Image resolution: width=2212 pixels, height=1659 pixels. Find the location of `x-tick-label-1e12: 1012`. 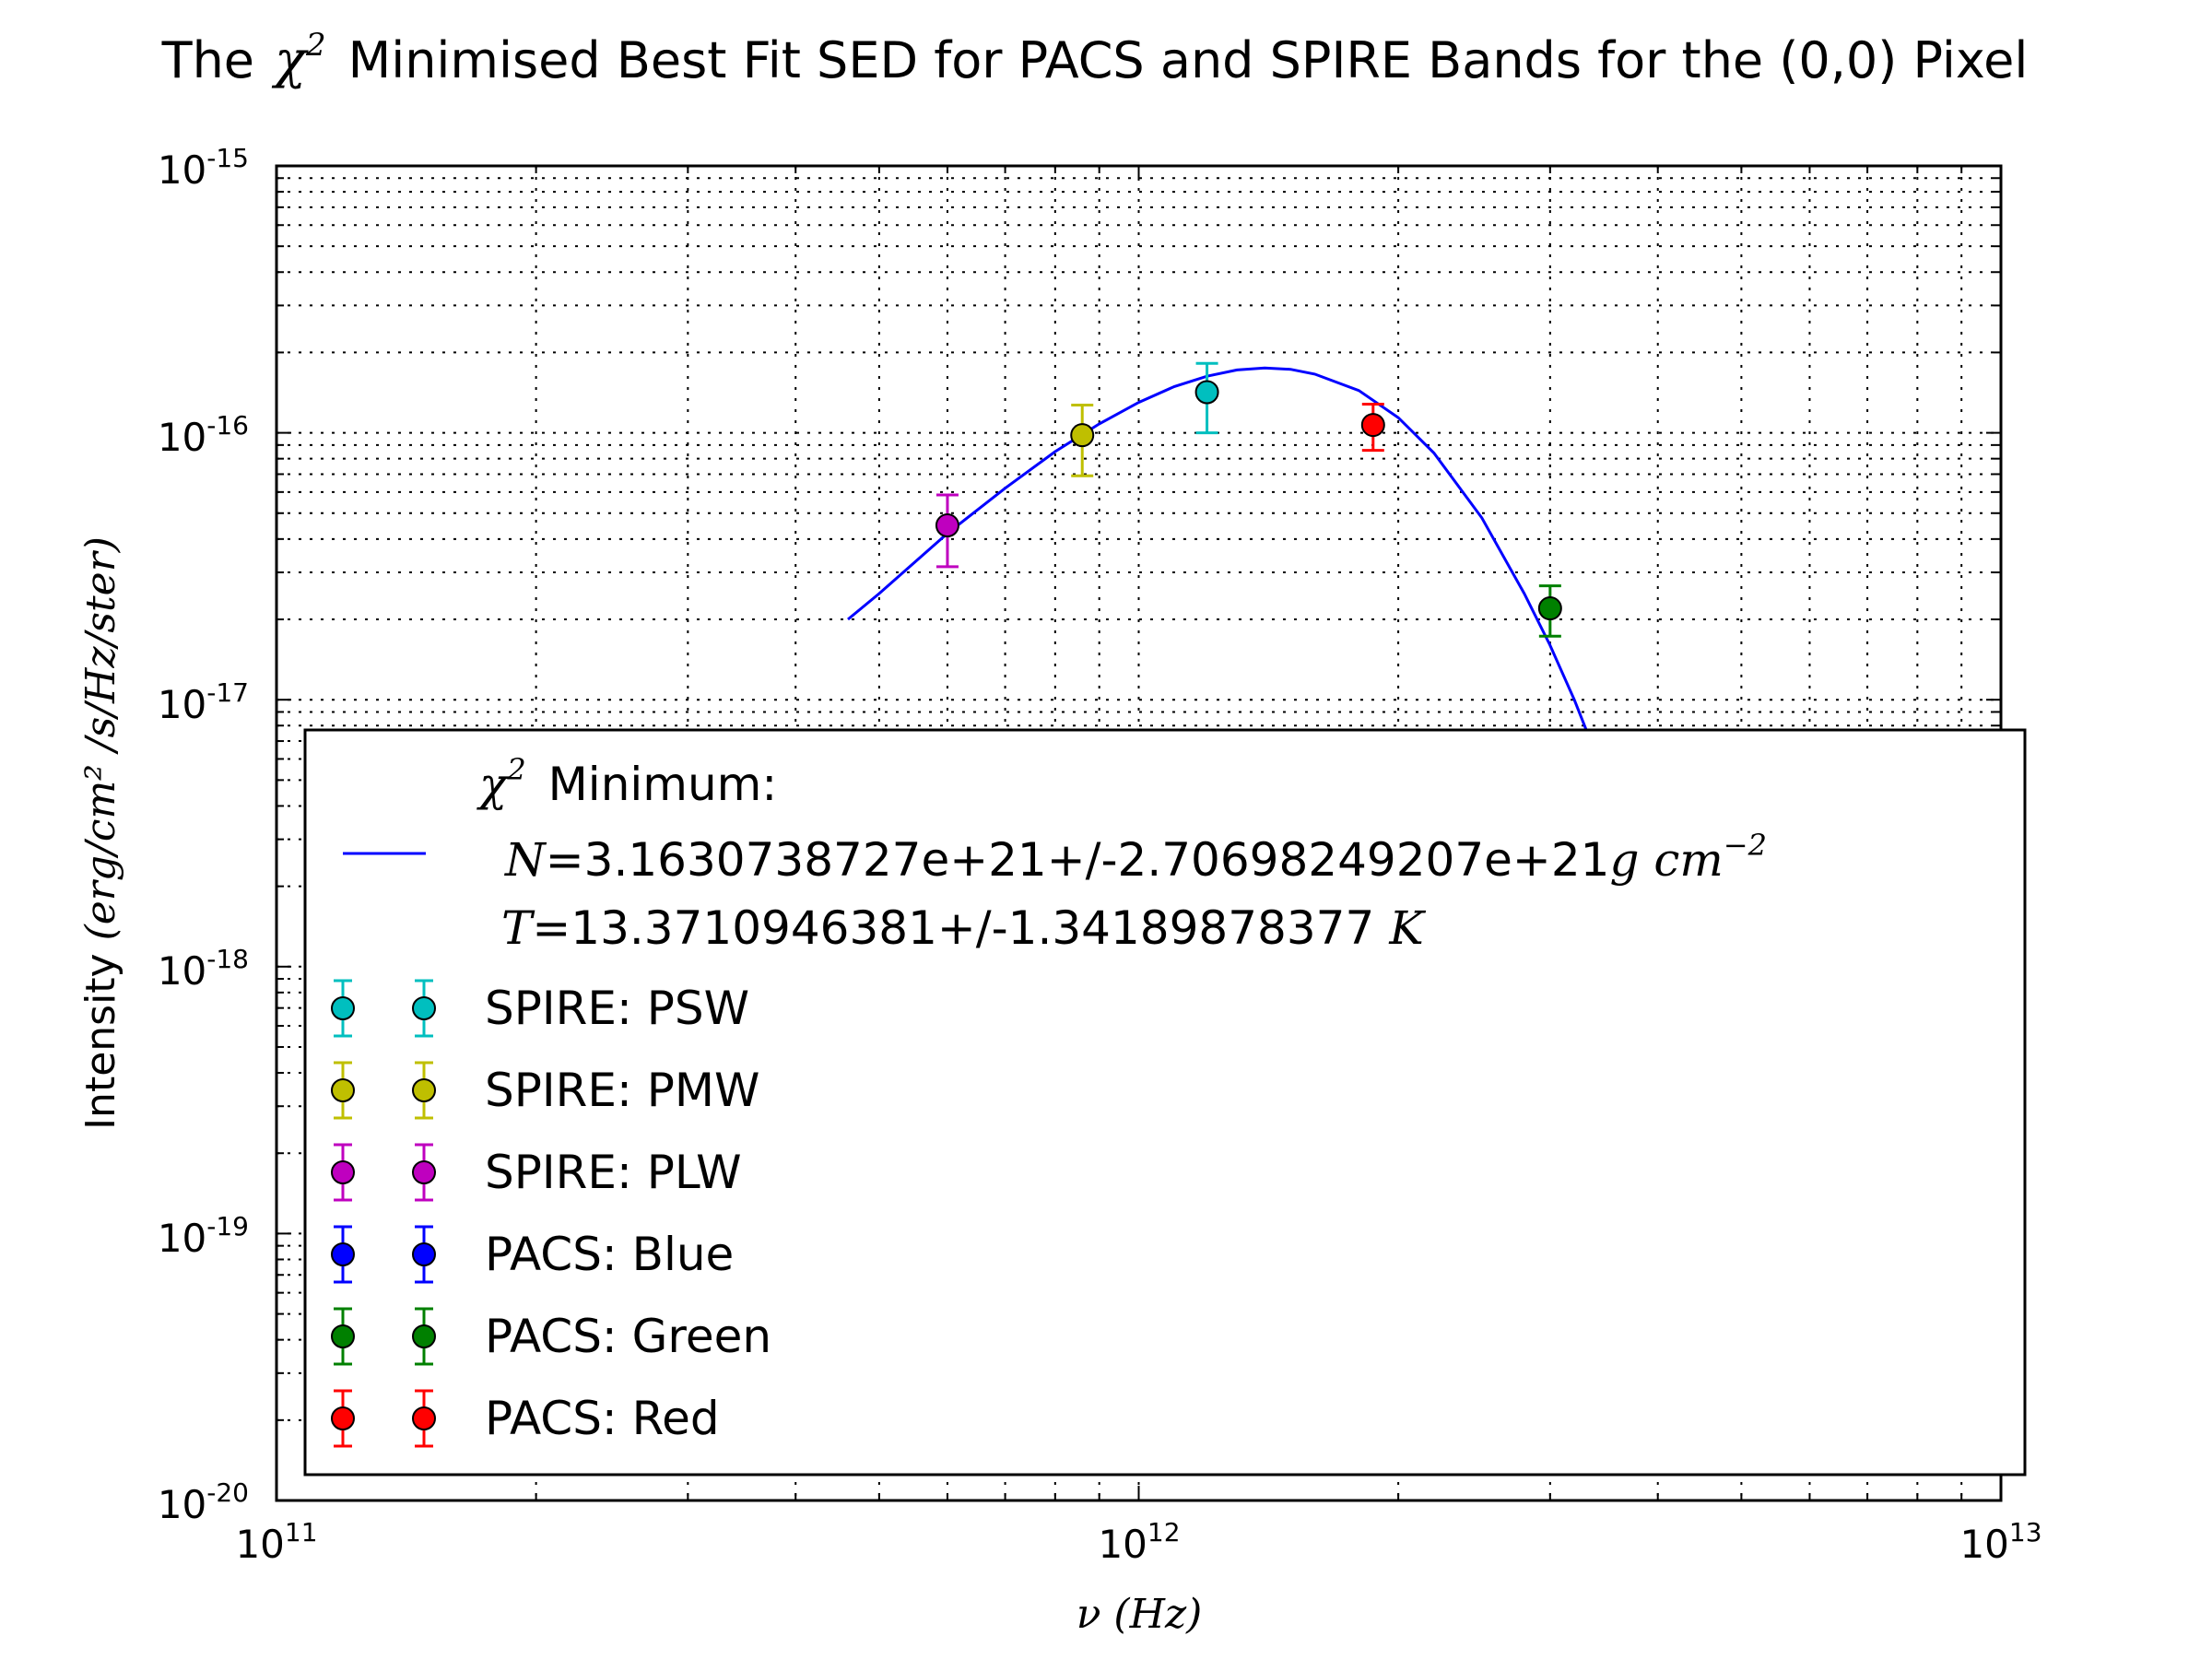

x-tick-label-1e12: 1012 is located at coordinates (1139, 1542).